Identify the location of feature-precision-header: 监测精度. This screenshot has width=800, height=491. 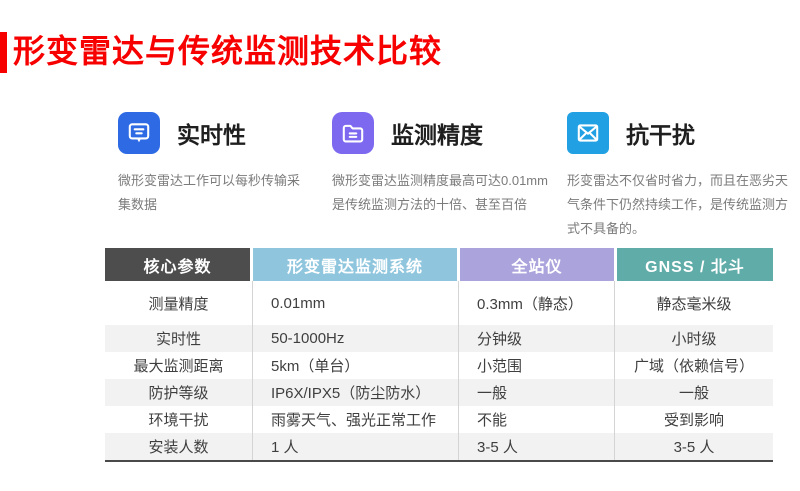
(449, 133).